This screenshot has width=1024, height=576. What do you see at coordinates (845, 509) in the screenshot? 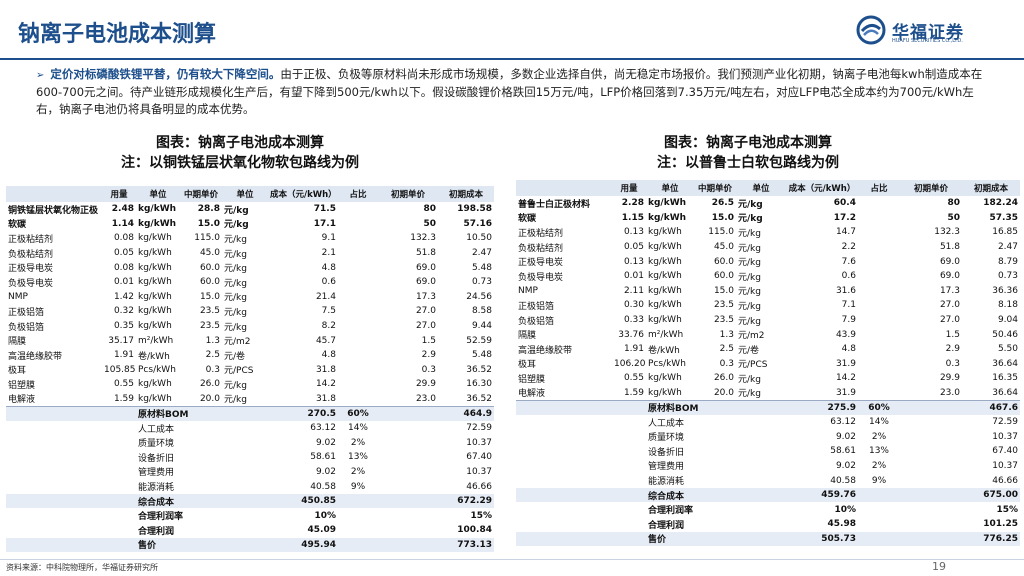
I see `table-cell: 10%` at bounding box center [845, 509].